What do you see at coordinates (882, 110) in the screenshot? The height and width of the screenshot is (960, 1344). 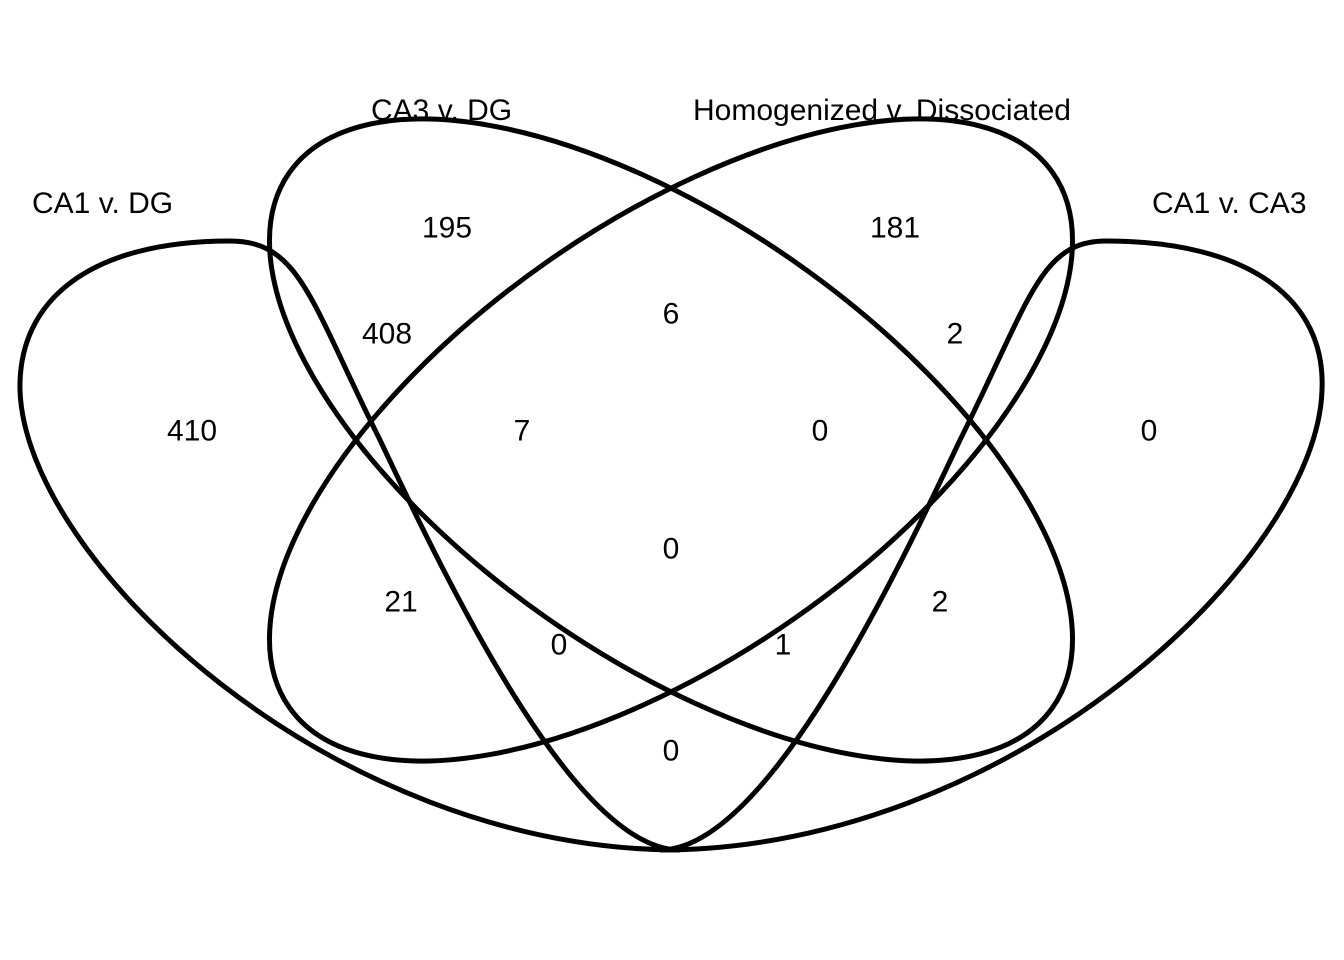 I see `set-label-homog-dissoc: Homogenized v. Dissociated` at bounding box center [882, 110].